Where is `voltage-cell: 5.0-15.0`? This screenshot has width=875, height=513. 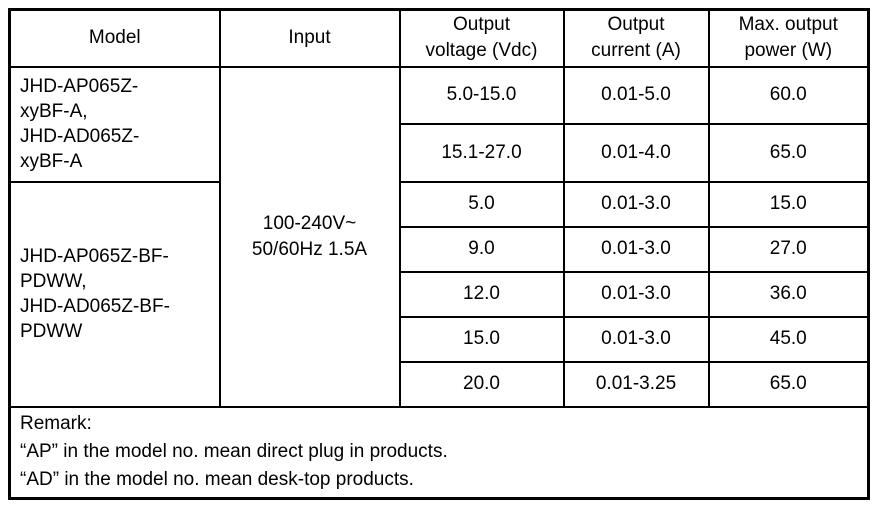 voltage-cell: 5.0-15.0 is located at coordinates (481, 95).